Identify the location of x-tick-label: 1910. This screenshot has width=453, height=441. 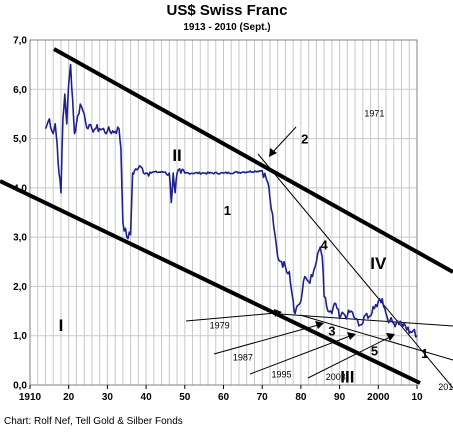
(30, 397).